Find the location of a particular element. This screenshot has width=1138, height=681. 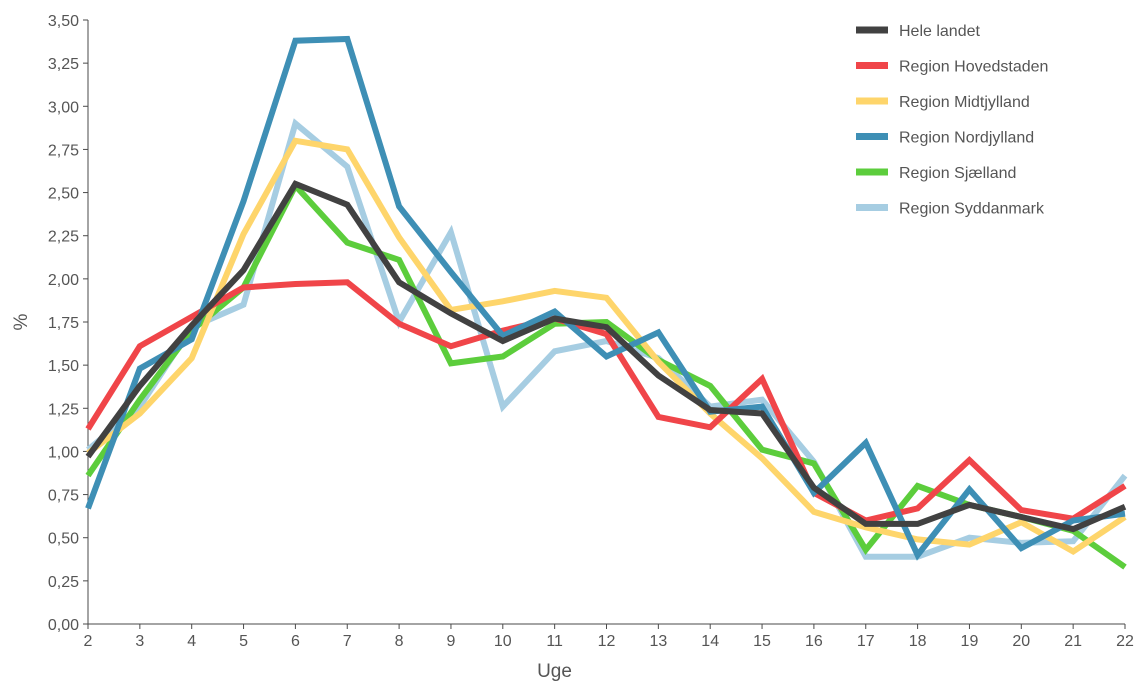

x-tick-label: 13 is located at coordinates (658, 641).